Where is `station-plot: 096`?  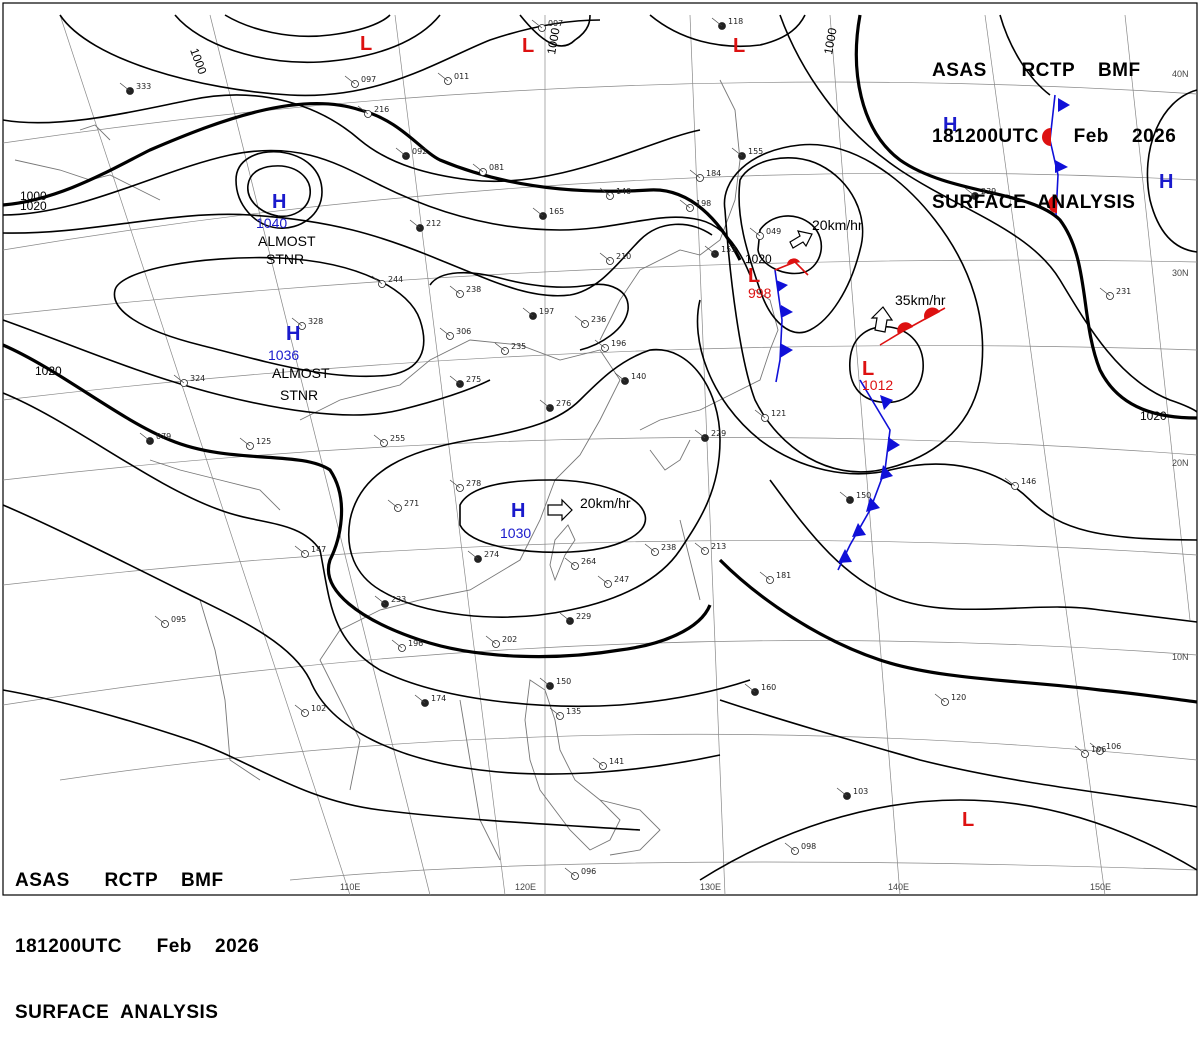
station-plot: 096 is located at coordinates (580, 873).